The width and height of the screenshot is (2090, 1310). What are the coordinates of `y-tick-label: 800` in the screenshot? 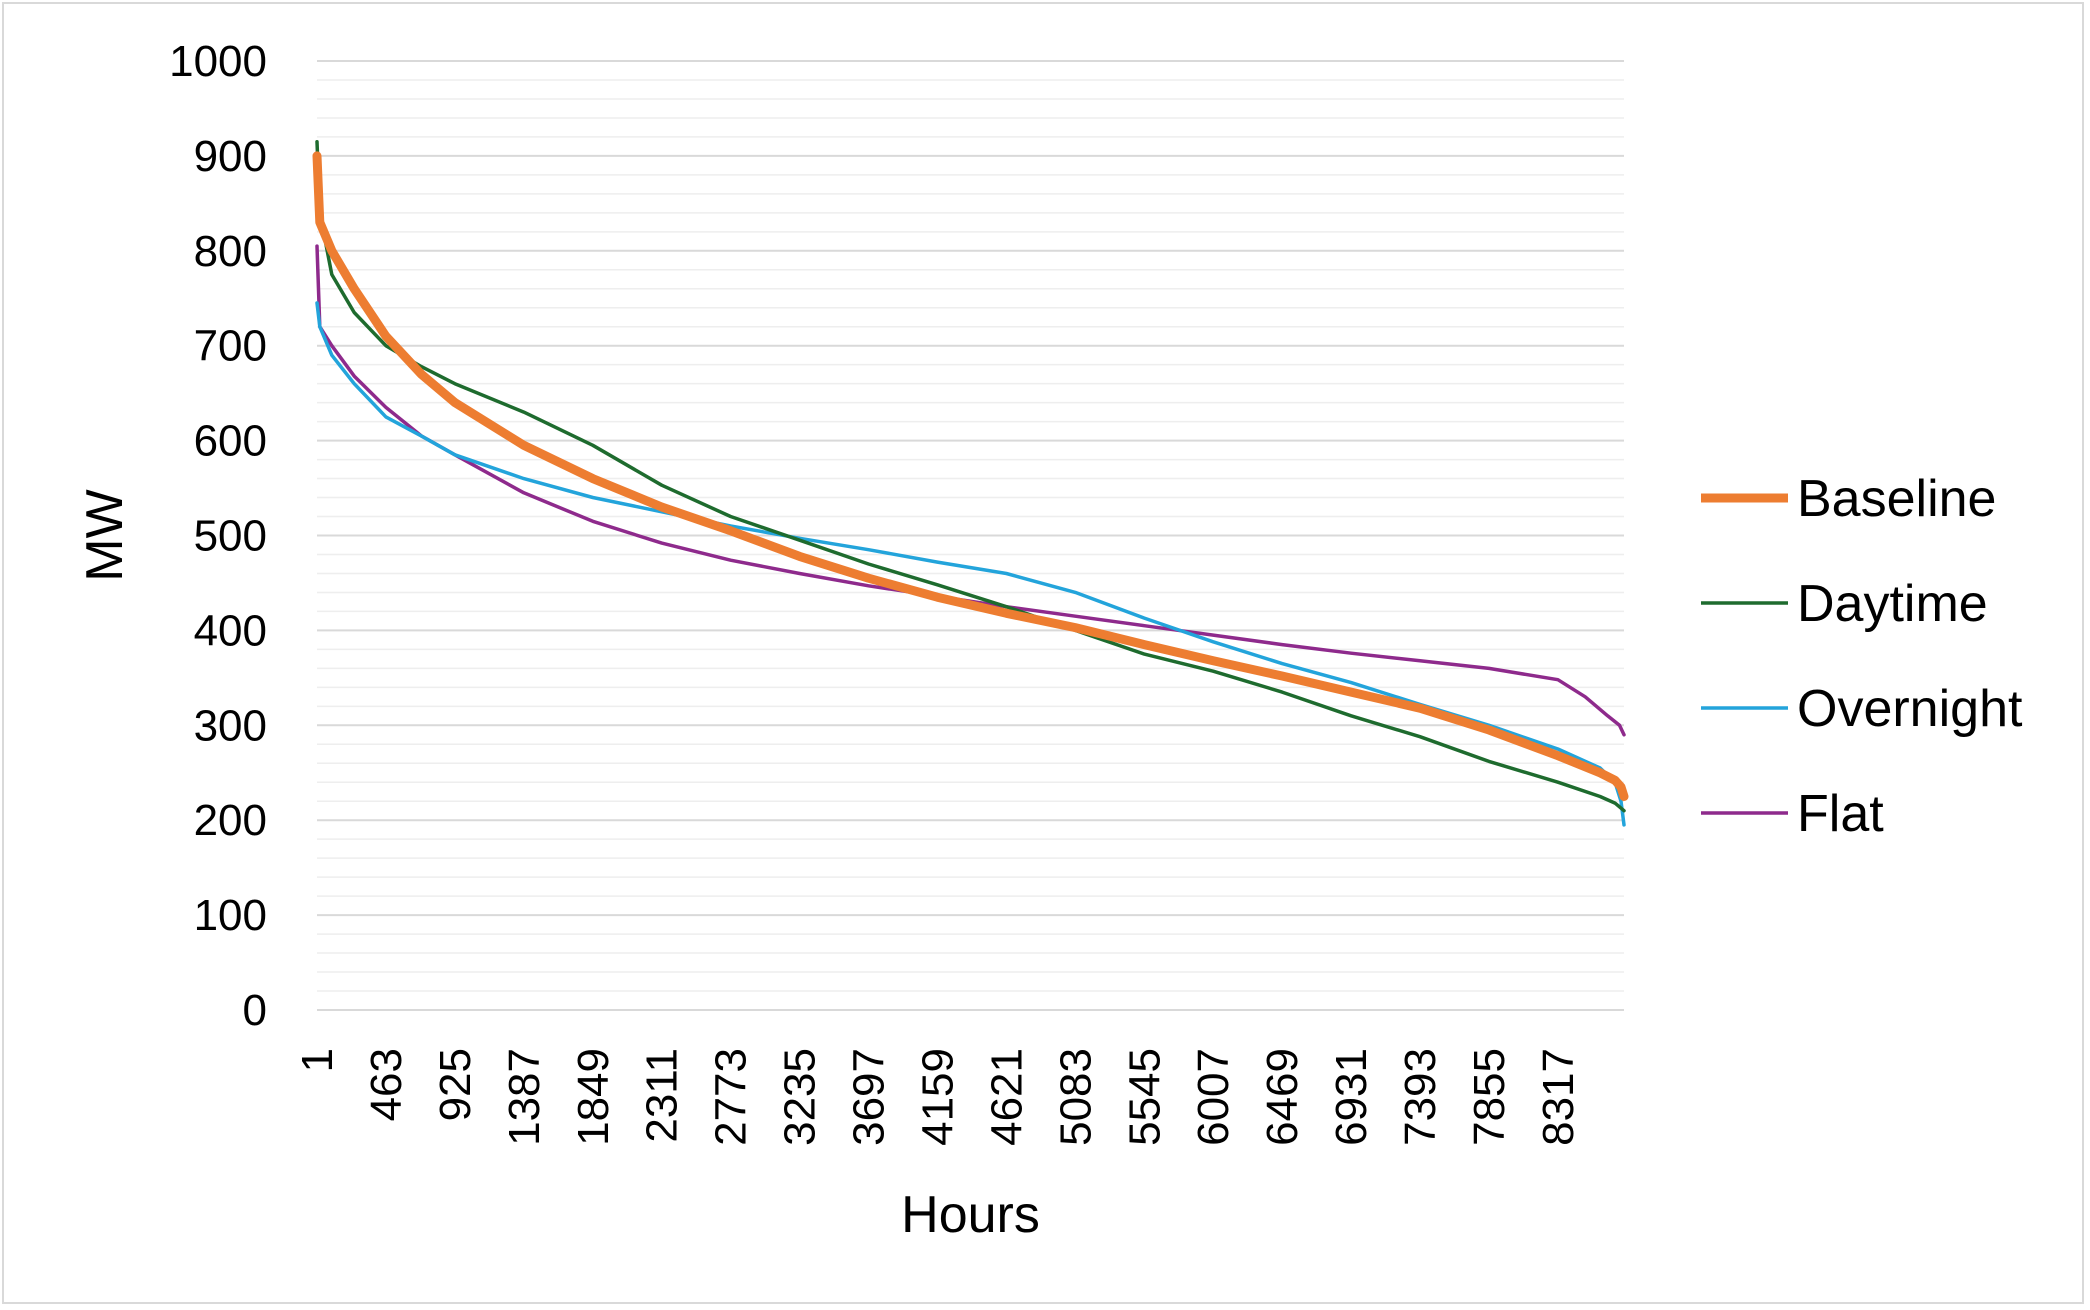 It's located at (230, 251).